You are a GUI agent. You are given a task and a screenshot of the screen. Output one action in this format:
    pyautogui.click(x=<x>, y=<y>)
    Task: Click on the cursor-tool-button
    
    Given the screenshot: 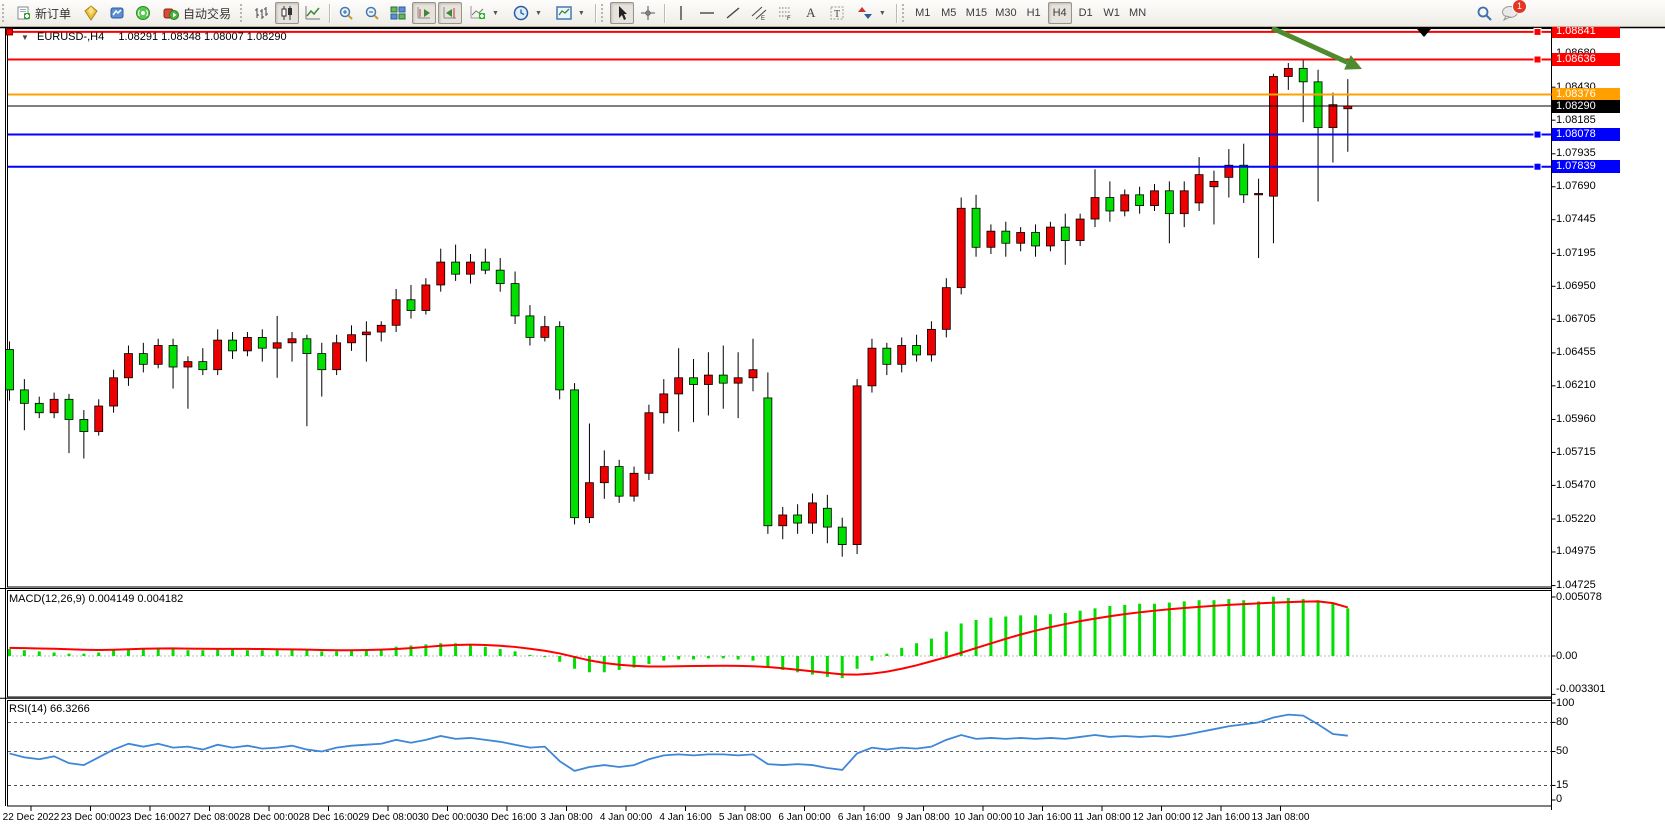 What is the action you would take?
    pyautogui.click(x=621, y=13)
    